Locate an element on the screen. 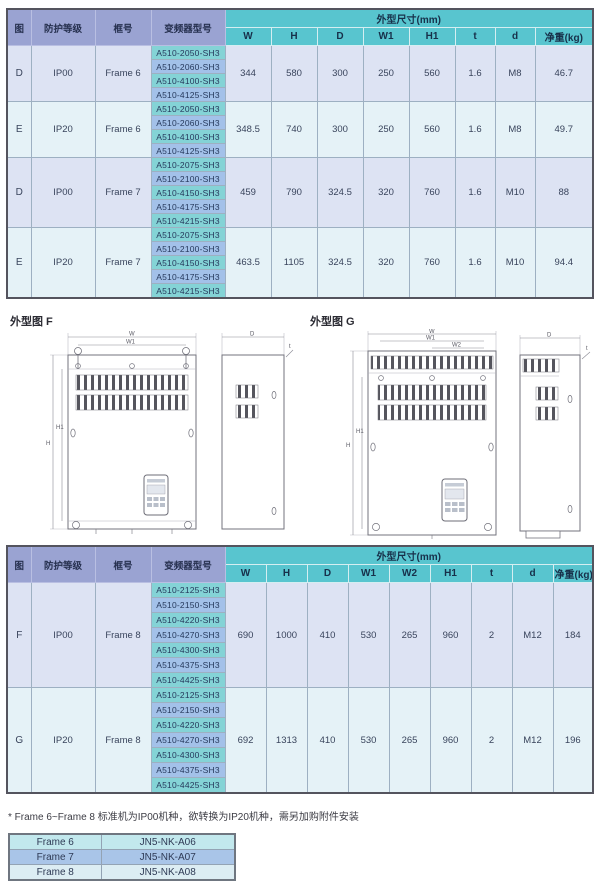 The width and height of the screenshot is (600, 886). model-cell: A510-2050-SH3 is located at coordinates (188, 52).